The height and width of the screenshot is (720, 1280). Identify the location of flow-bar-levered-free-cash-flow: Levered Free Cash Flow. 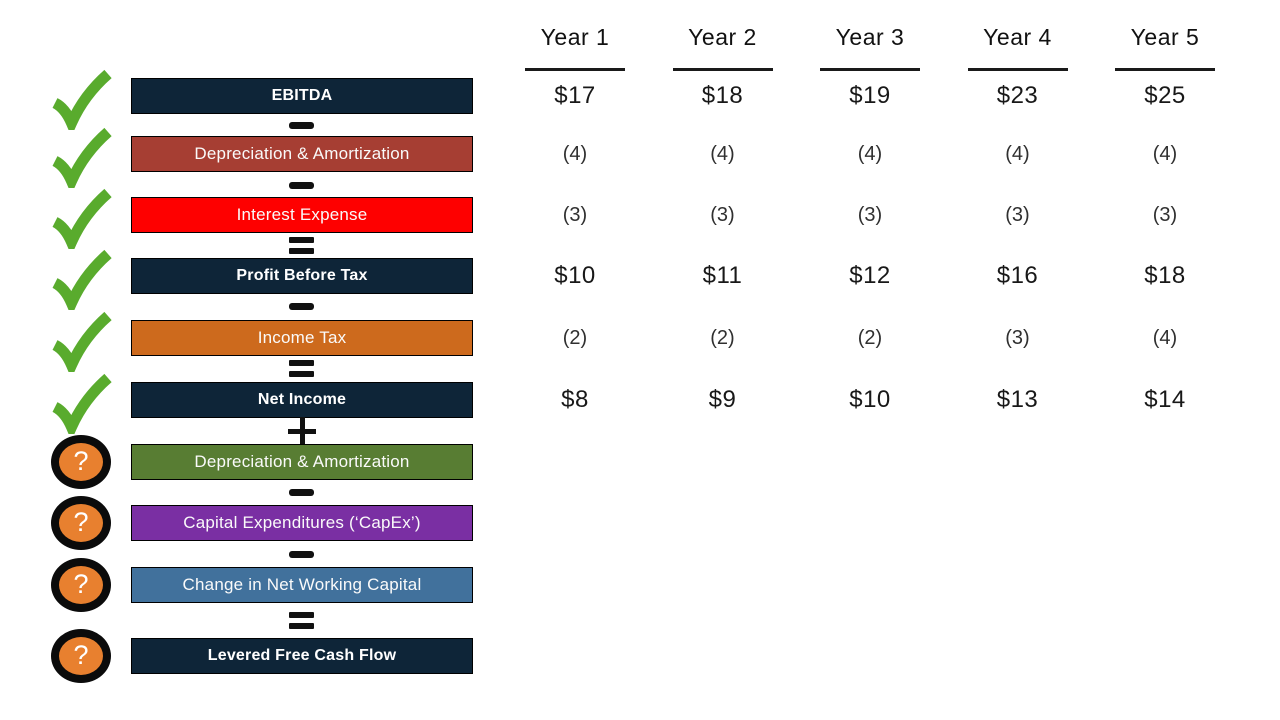
(302, 656).